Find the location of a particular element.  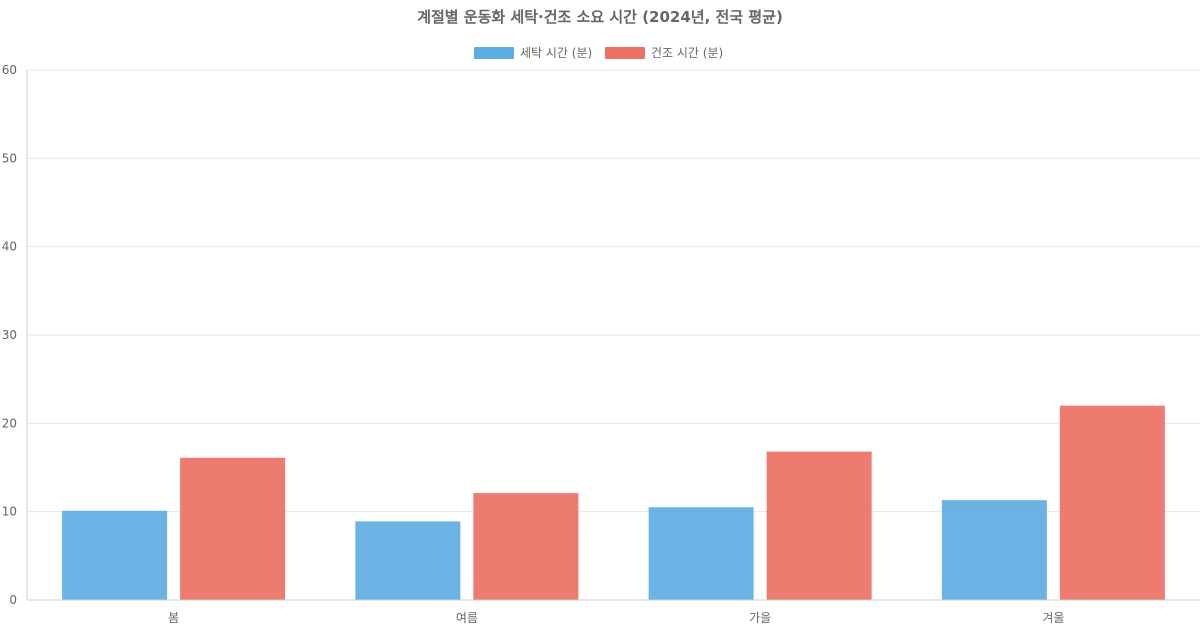

y-tick-label: 30 is located at coordinates (9, 335).